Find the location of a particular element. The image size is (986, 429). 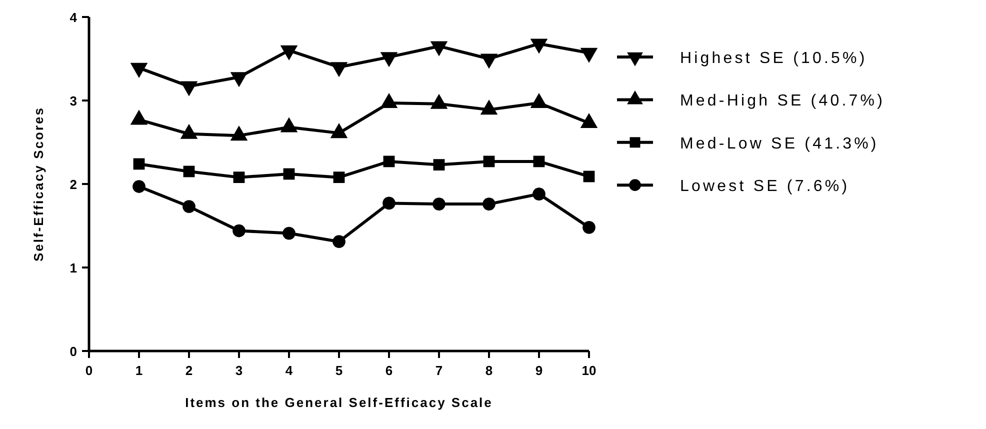

x-tick-label: 10 is located at coordinates (589, 370).